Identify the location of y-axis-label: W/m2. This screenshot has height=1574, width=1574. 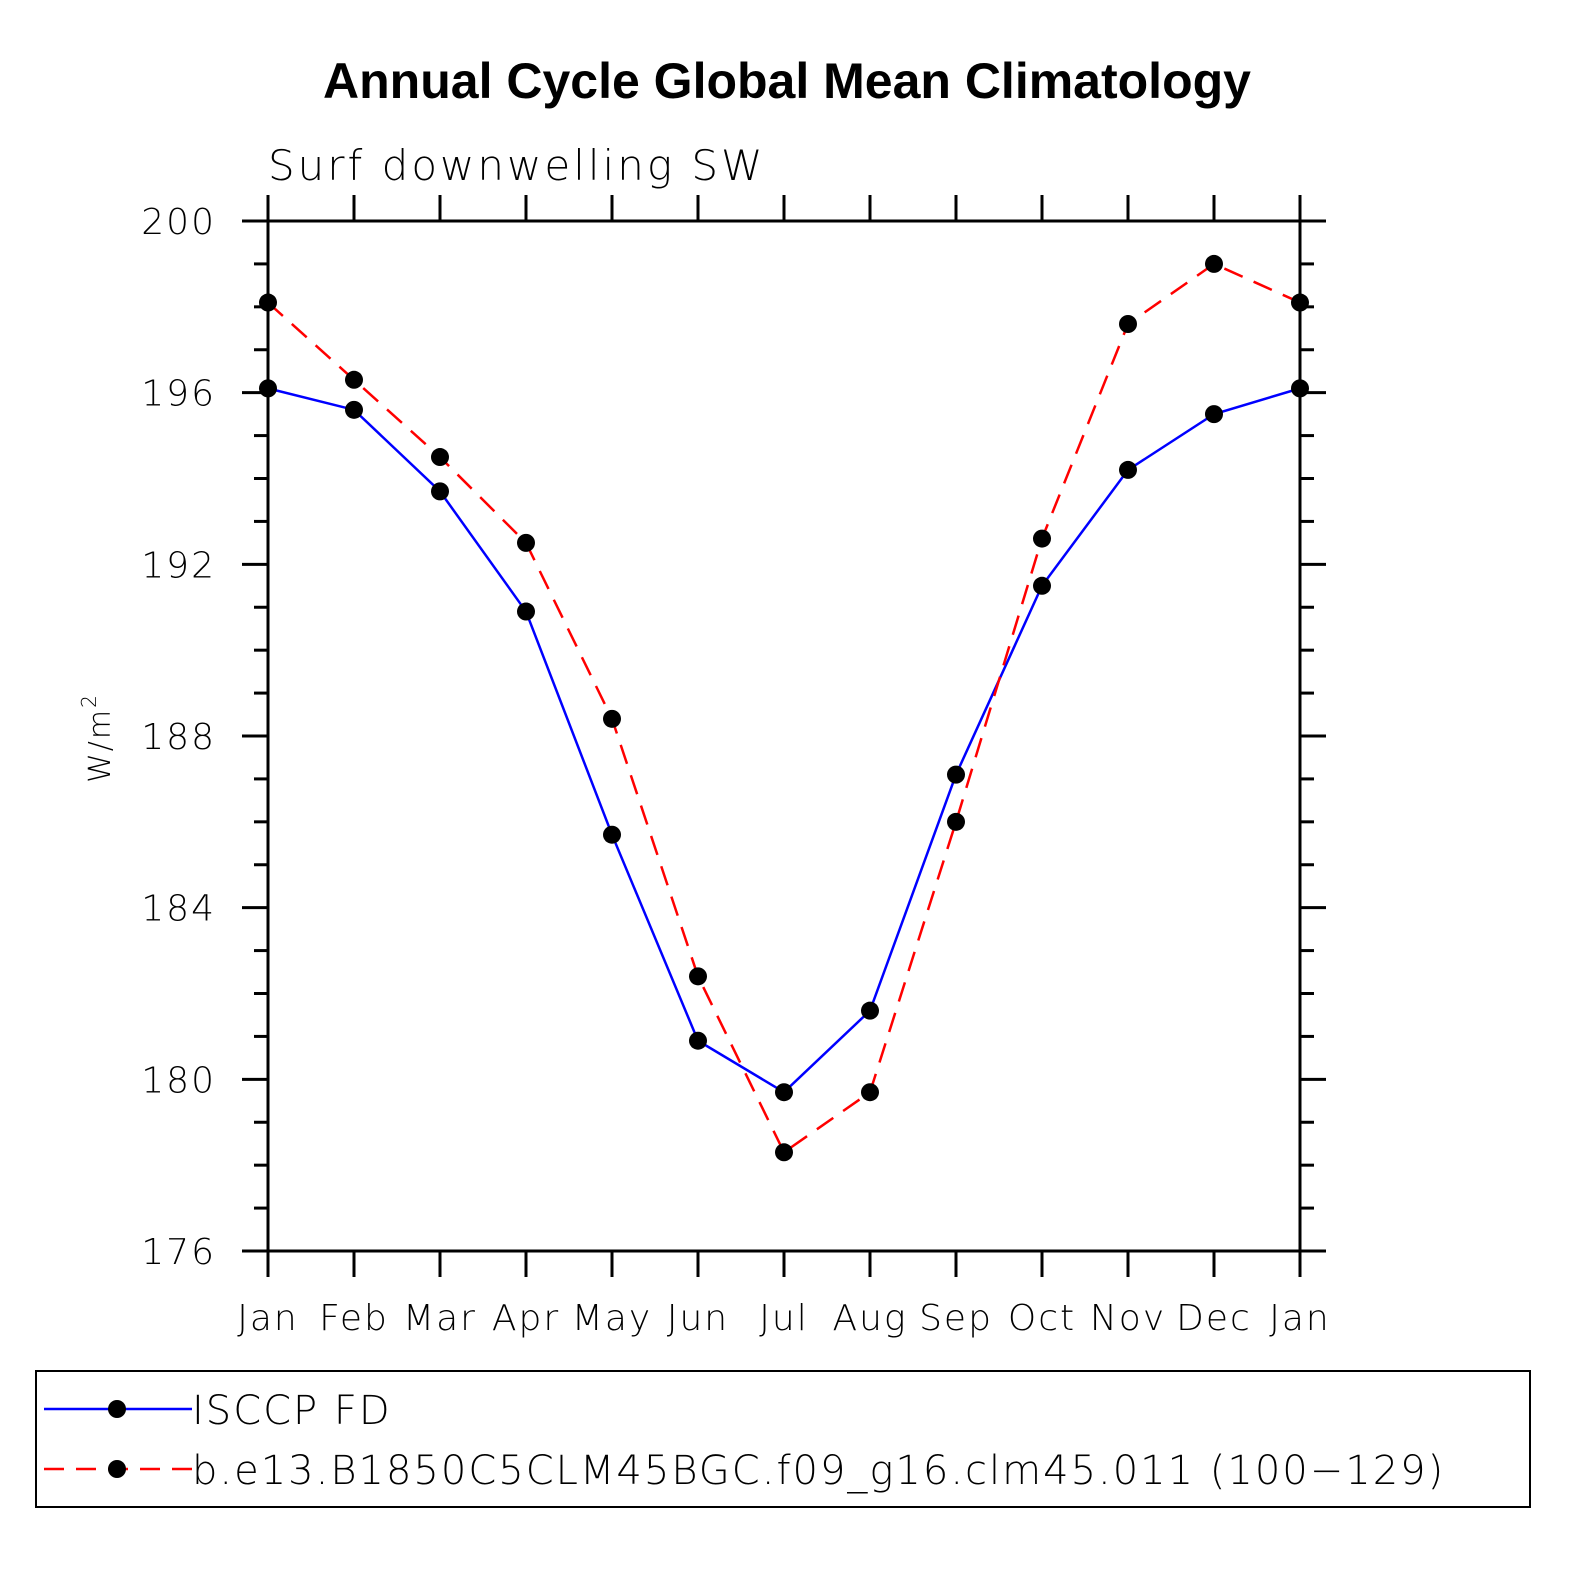
(97, 738).